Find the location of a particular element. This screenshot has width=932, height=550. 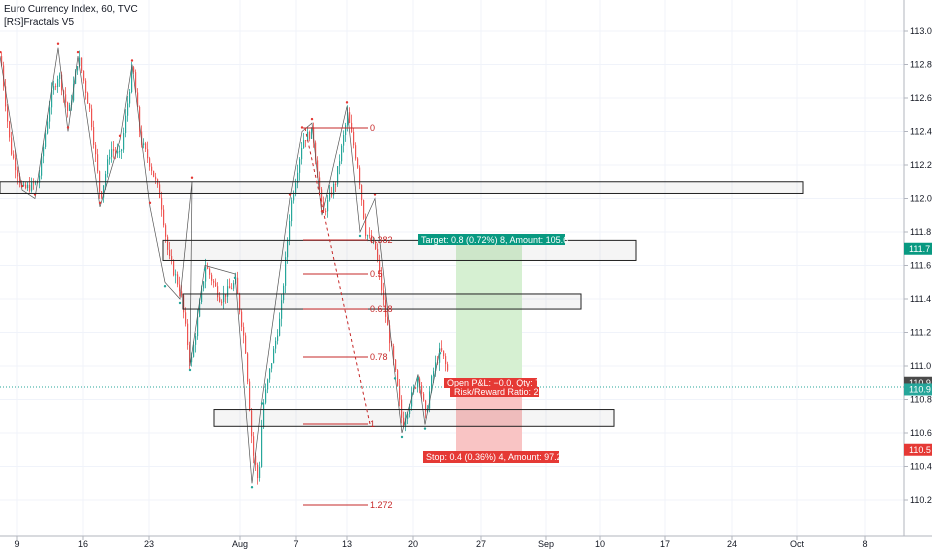

price-badge-text: 111.7 is located at coordinates (919, 249).